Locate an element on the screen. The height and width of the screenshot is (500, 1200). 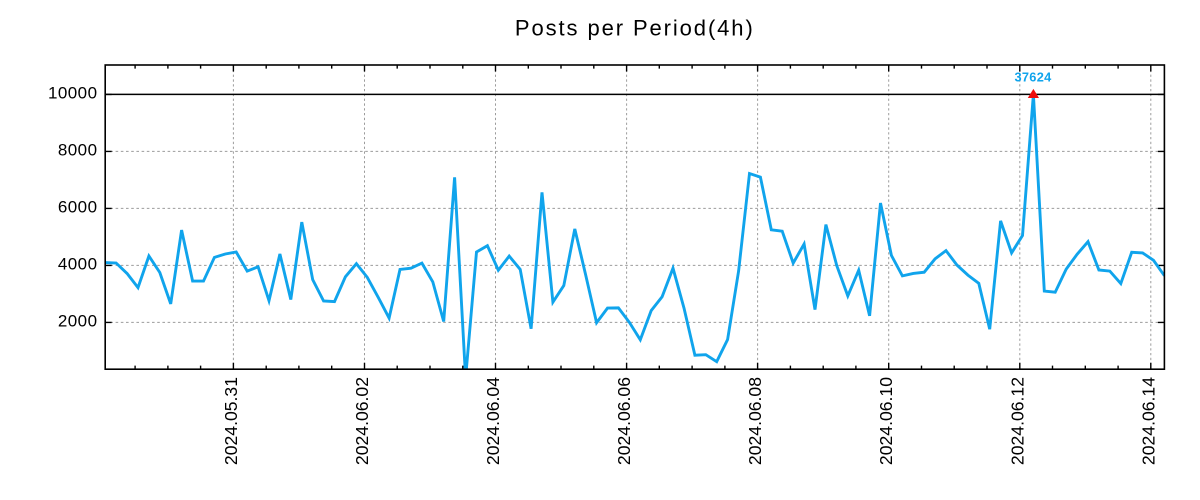
svg-text: 8000 is located at coordinates (78, 150).